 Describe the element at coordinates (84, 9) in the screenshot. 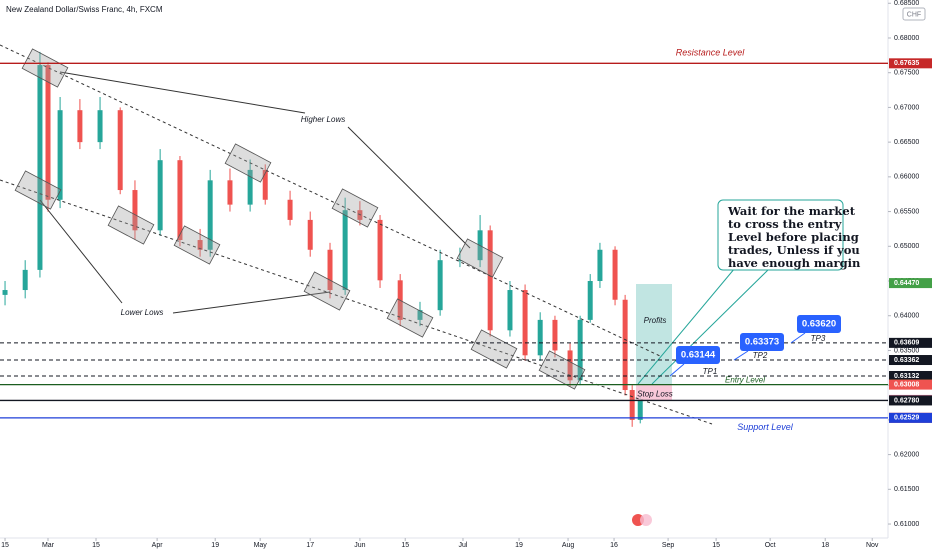

I see `chart-title: New Zealand Dollar/Swiss Franc, 4h, FXCM` at that location.